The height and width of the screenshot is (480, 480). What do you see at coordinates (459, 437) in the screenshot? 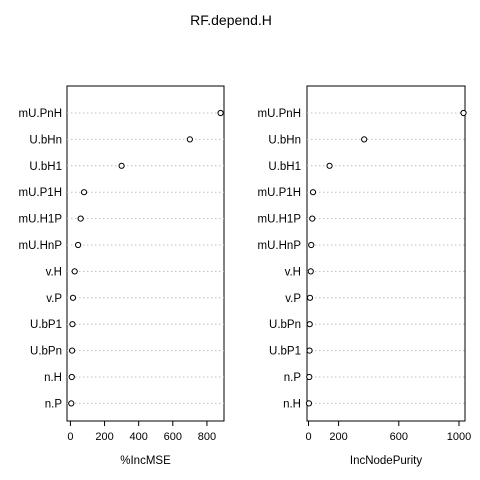
I see `x-tick-label: 1000` at bounding box center [459, 437].